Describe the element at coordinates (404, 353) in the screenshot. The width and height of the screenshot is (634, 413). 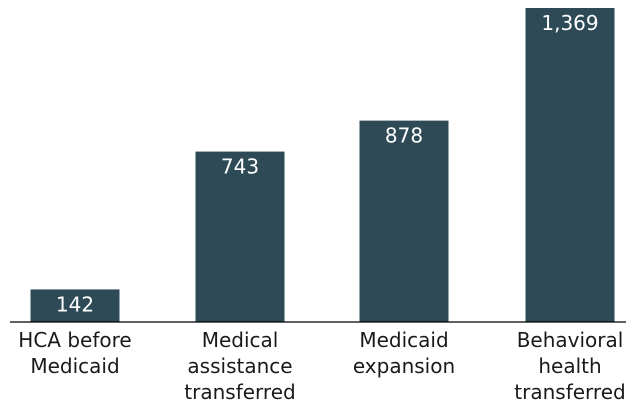
I see `category-label-2: Medicaid expansion` at that location.